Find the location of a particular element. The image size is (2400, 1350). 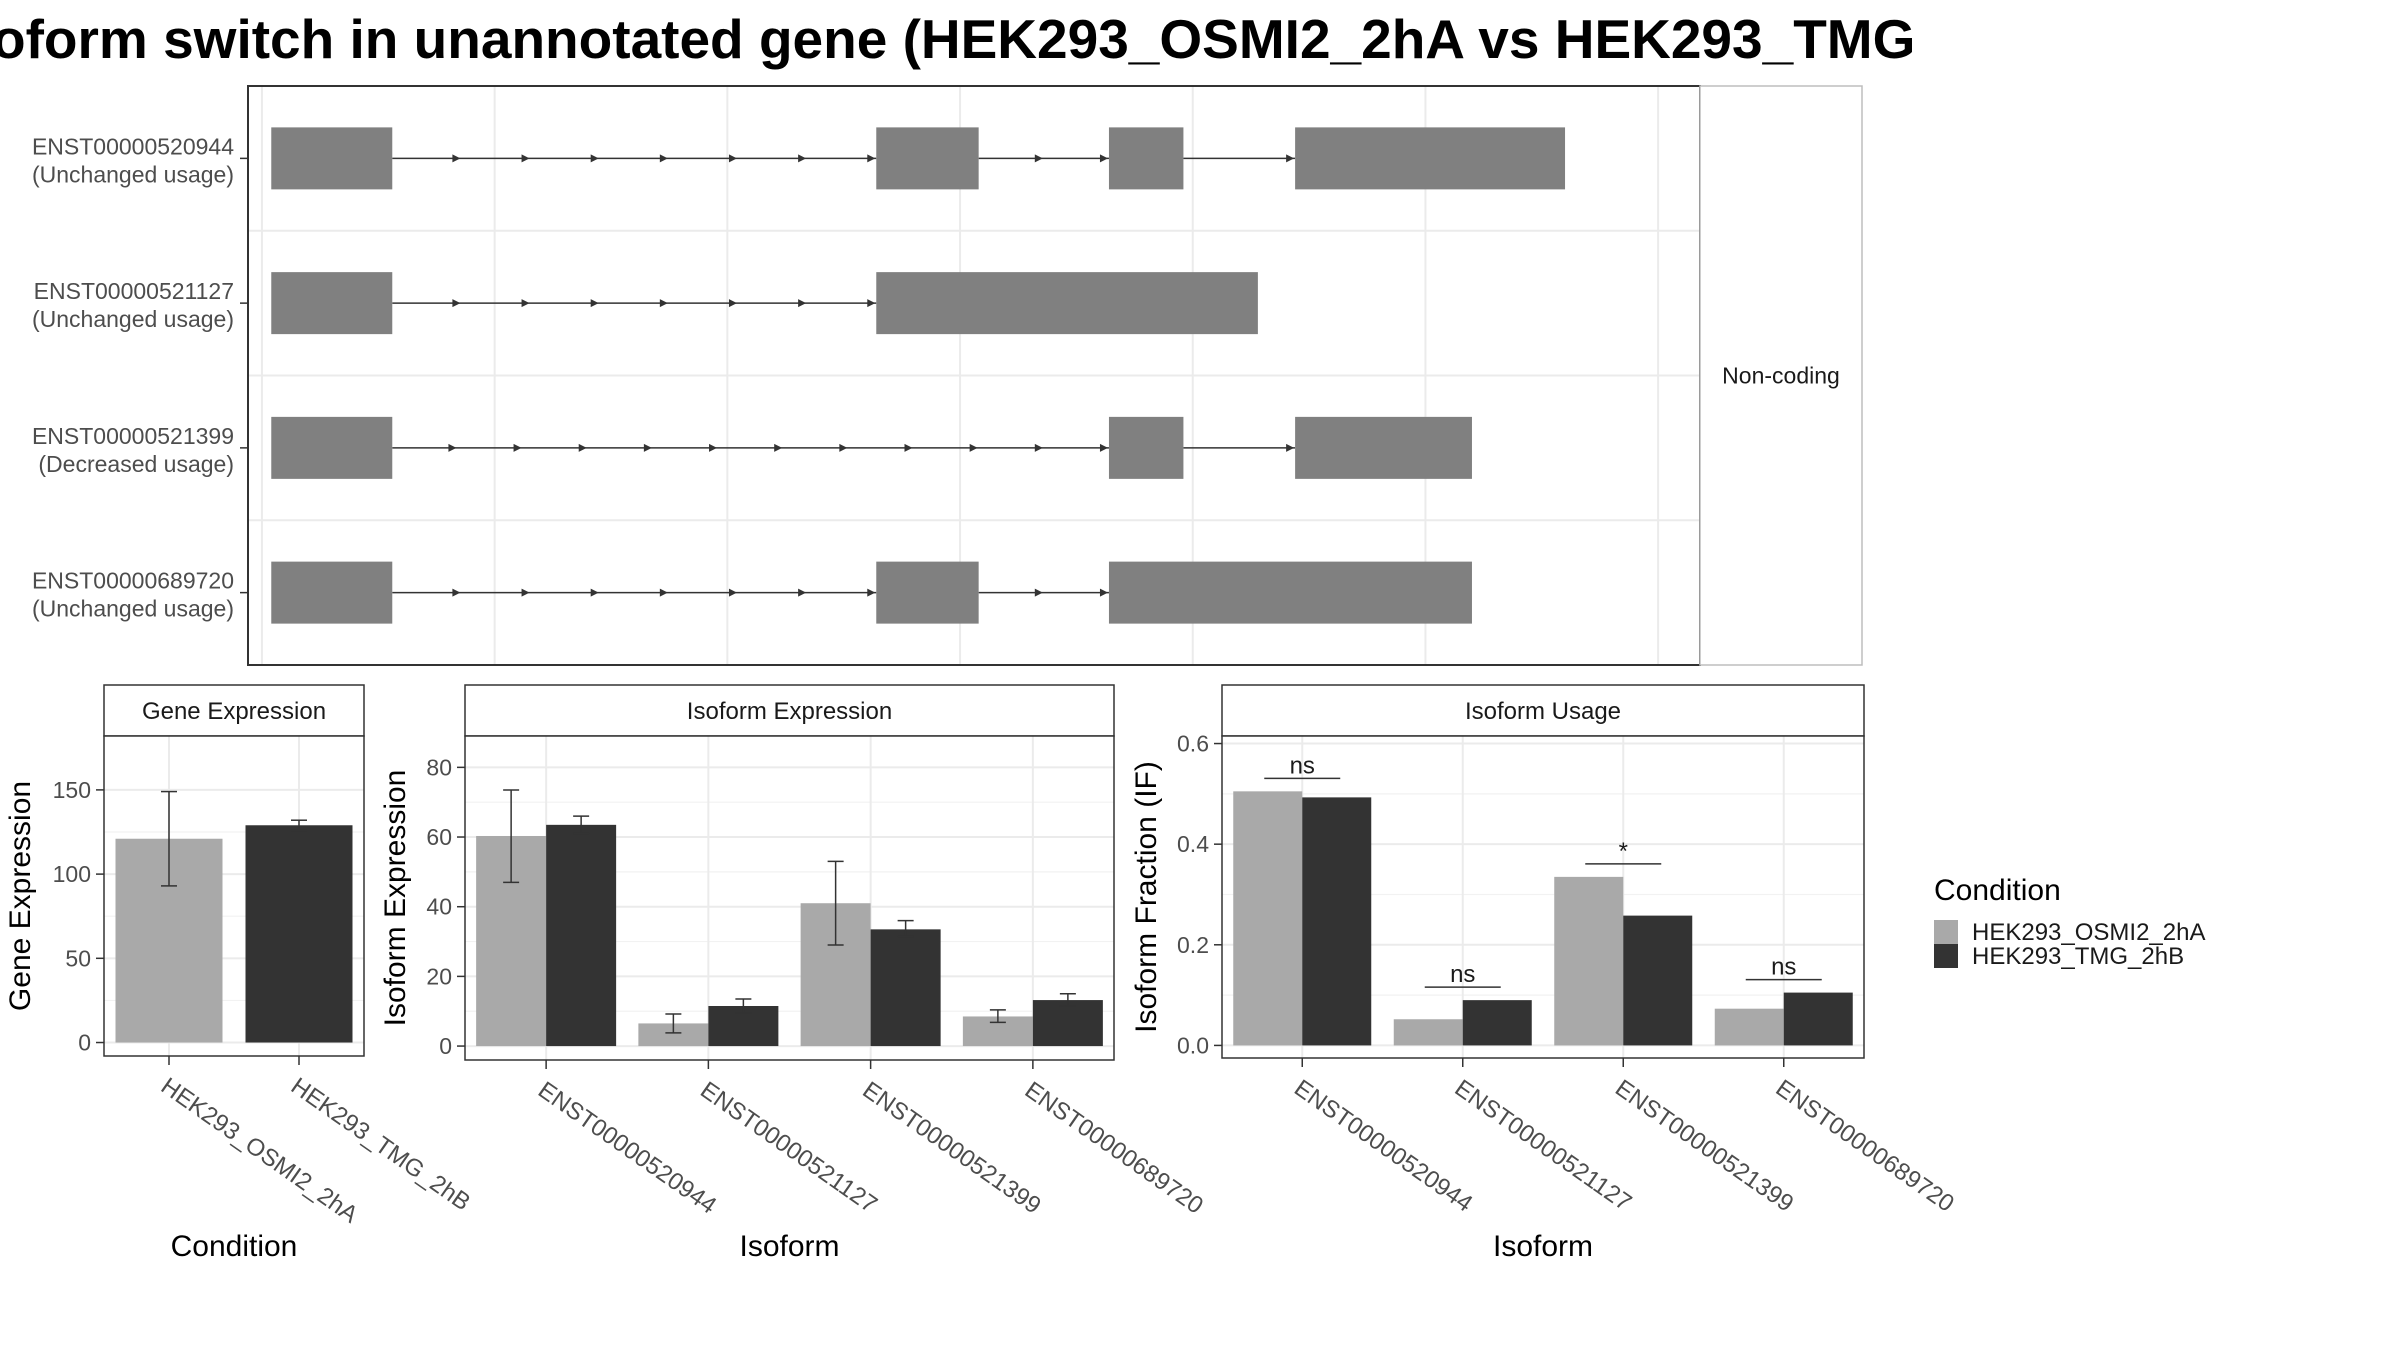

y-tick-label: 0.2 is located at coordinates (1193, 945).